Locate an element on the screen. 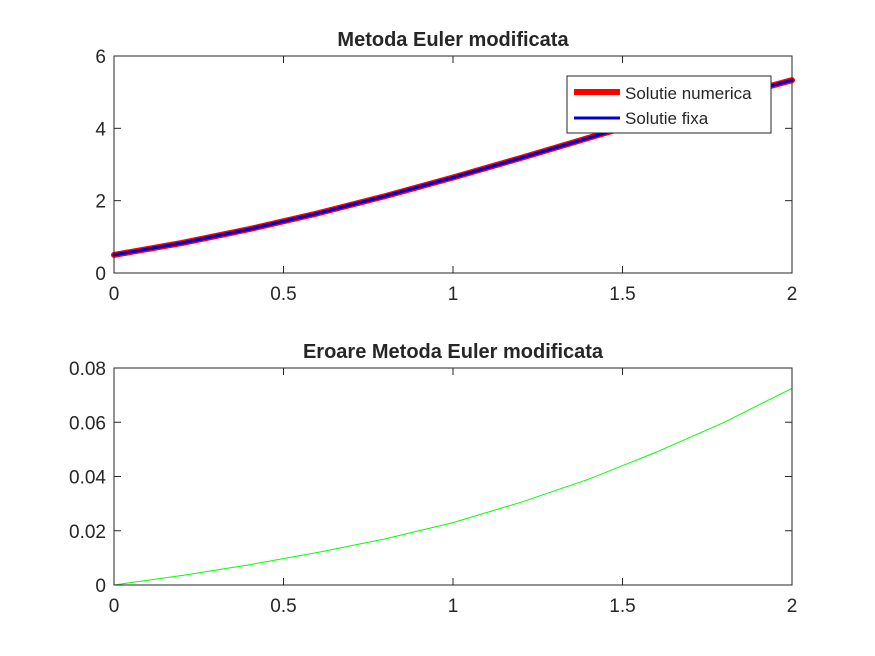 Image resolution: width=875 pixels, height=656 pixels. top-plot-x-tick-label: 1.5 is located at coordinates (622, 294).